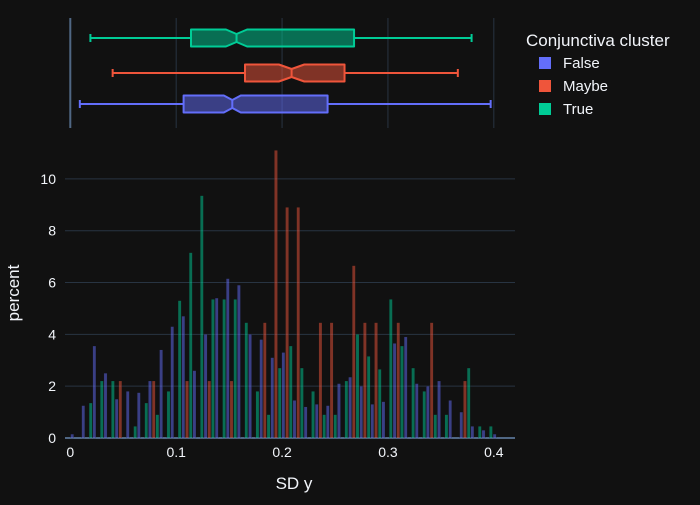  Describe the element at coordinates (70, 452) in the screenshot. I see `x-tick-label: 0` at that location.